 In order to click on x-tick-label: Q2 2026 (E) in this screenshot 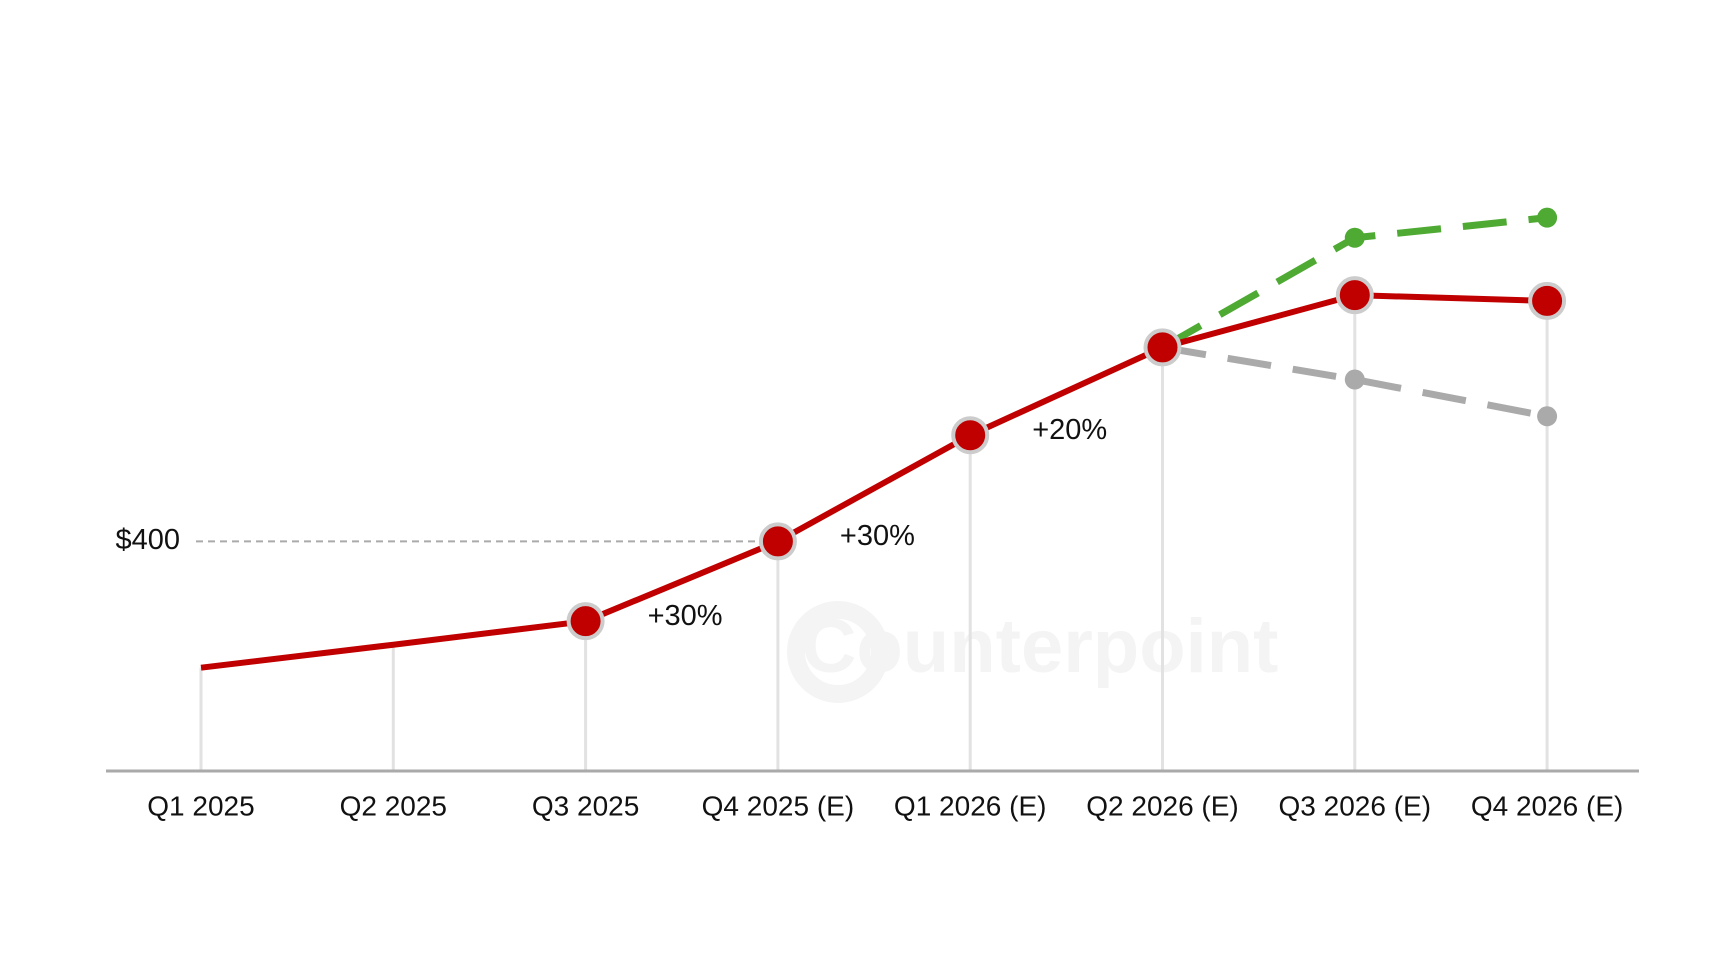, I will do `click(1162, 805)`.